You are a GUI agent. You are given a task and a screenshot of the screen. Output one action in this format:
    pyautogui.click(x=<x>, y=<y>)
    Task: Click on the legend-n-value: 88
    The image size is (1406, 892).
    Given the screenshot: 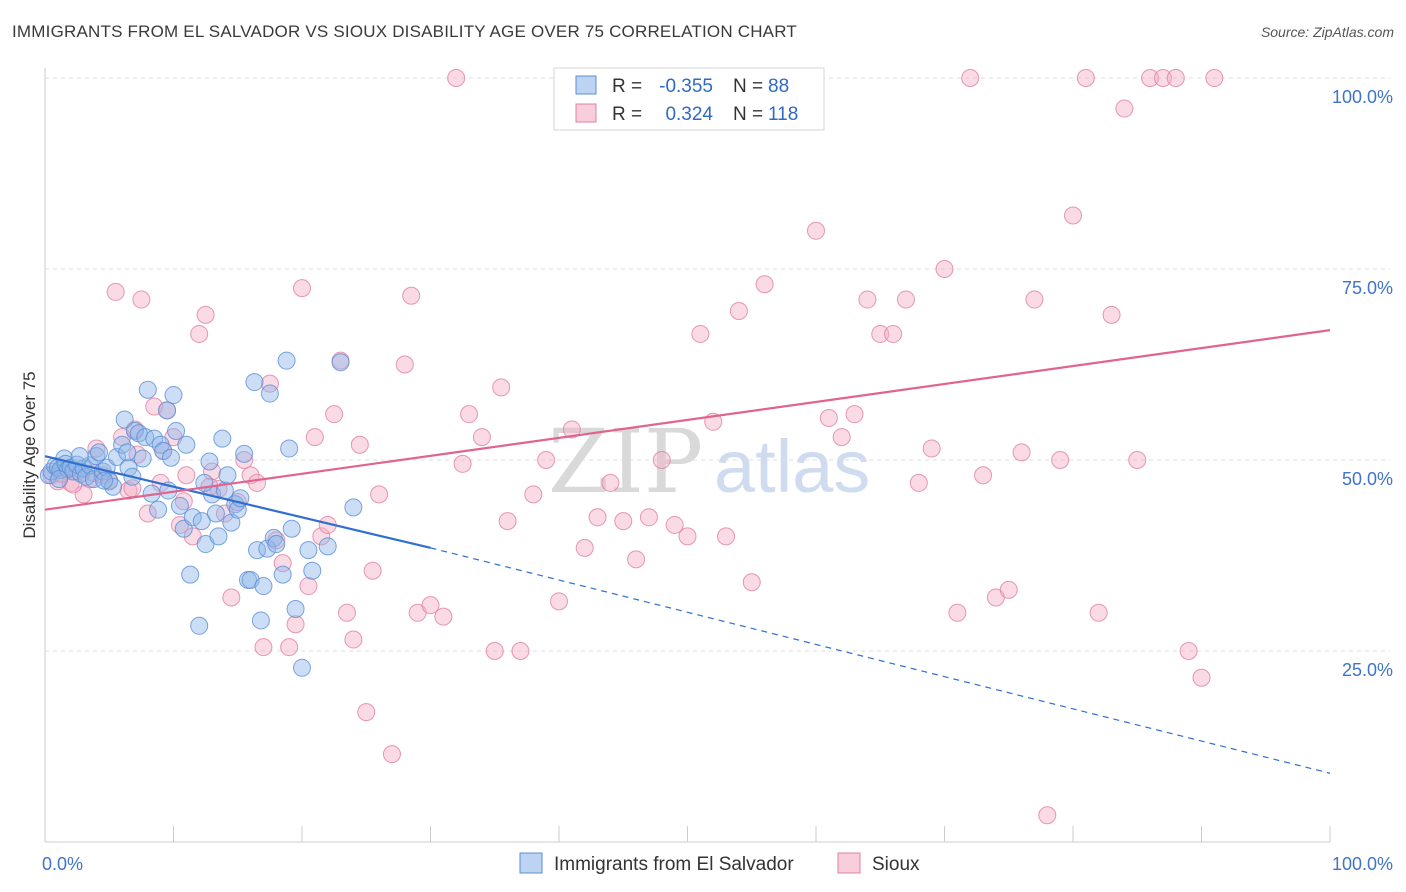 What is the action you would take?
    pyautogui.click(x=778, y=86)
    